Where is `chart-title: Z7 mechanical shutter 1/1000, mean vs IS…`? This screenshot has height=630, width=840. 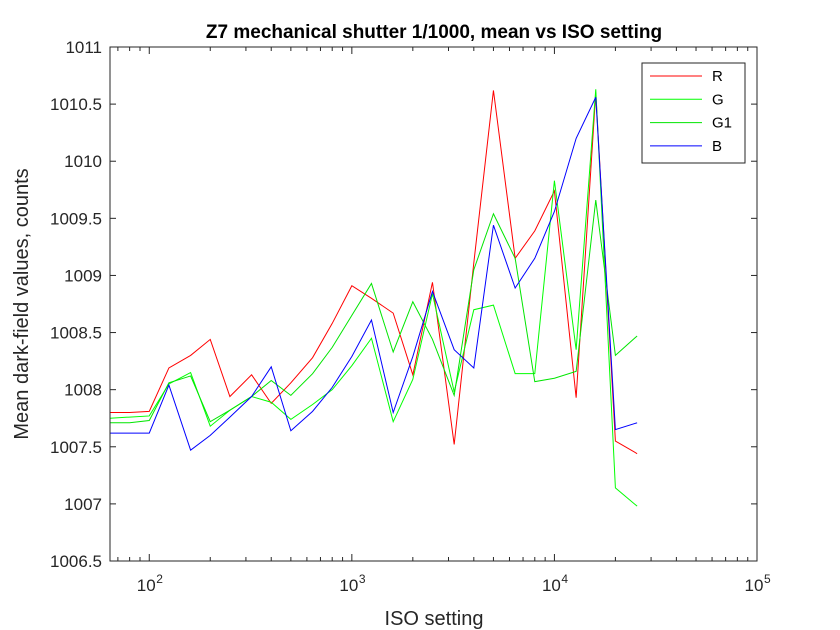 chart-title: Z7 mechanical shutter 1/1000, mean vs IS… is located at coordinates (434, 32).